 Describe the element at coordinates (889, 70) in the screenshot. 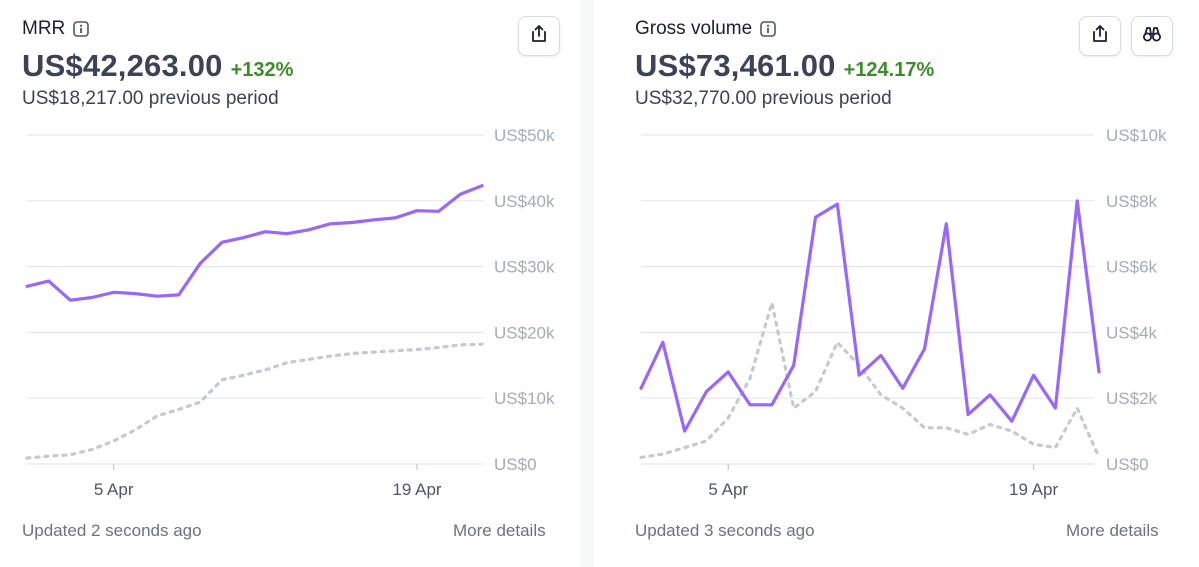

I see `gross-delta-badge: +124.17%` at that location.